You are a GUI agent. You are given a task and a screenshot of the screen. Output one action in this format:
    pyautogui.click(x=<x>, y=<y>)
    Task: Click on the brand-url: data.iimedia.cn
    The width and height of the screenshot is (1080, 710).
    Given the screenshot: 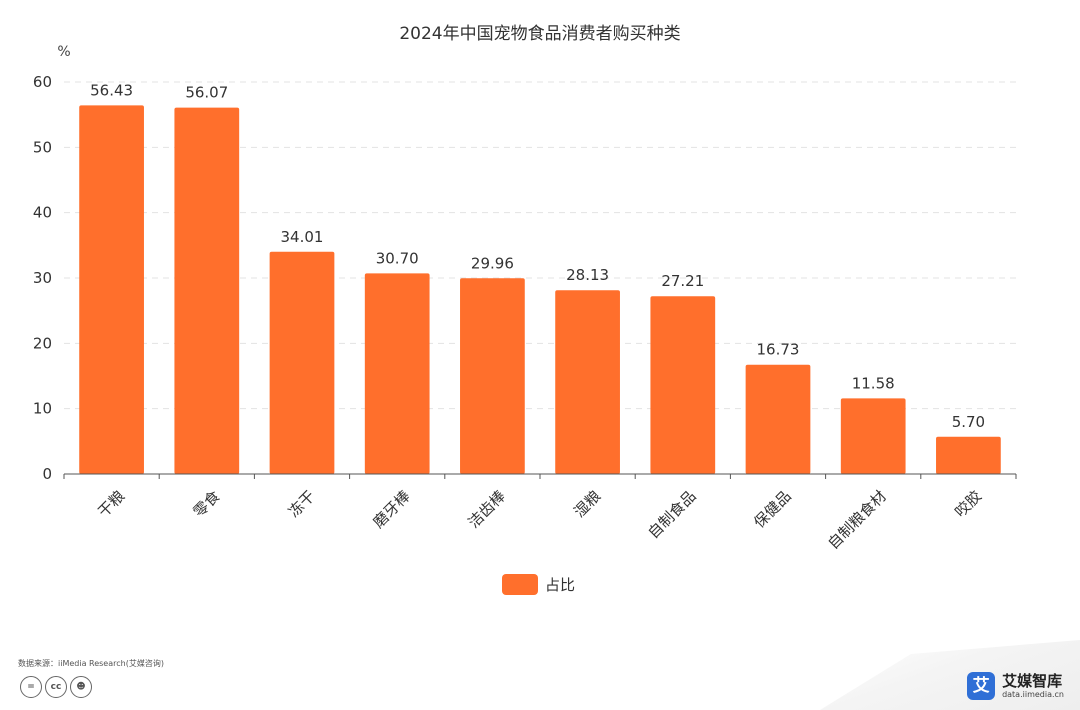 What is the action you would take?
    pyautogui.click(x=1033, y=694)
    